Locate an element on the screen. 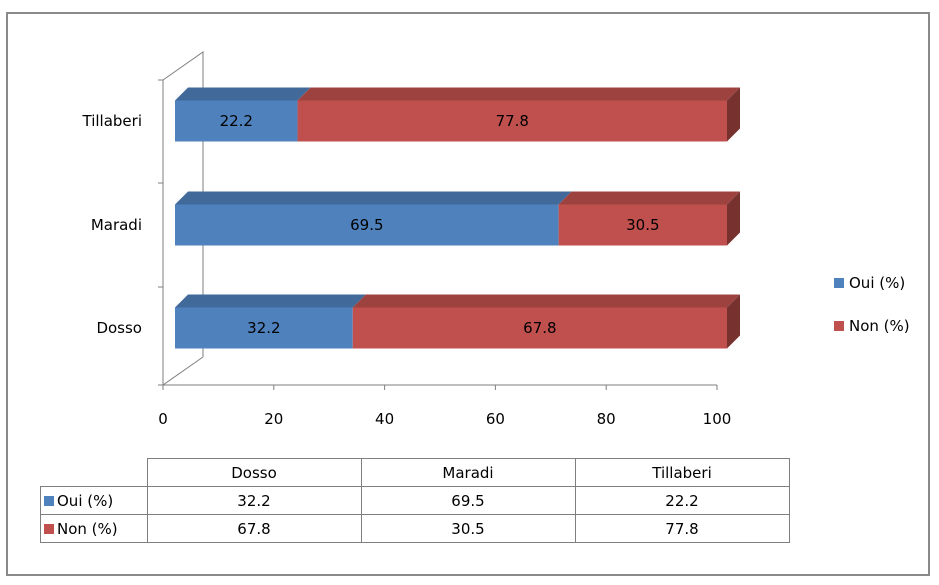 The height and width of the screenshot is (585, 939). data-table-header-row: Dosso Maradi Tillaberi is located at coordinates (415, 472).